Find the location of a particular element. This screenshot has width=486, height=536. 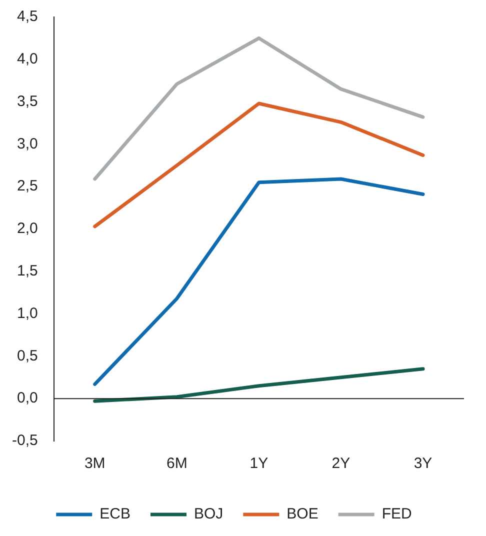

x-tick-label: 3M is located at coordinates (95, 463).